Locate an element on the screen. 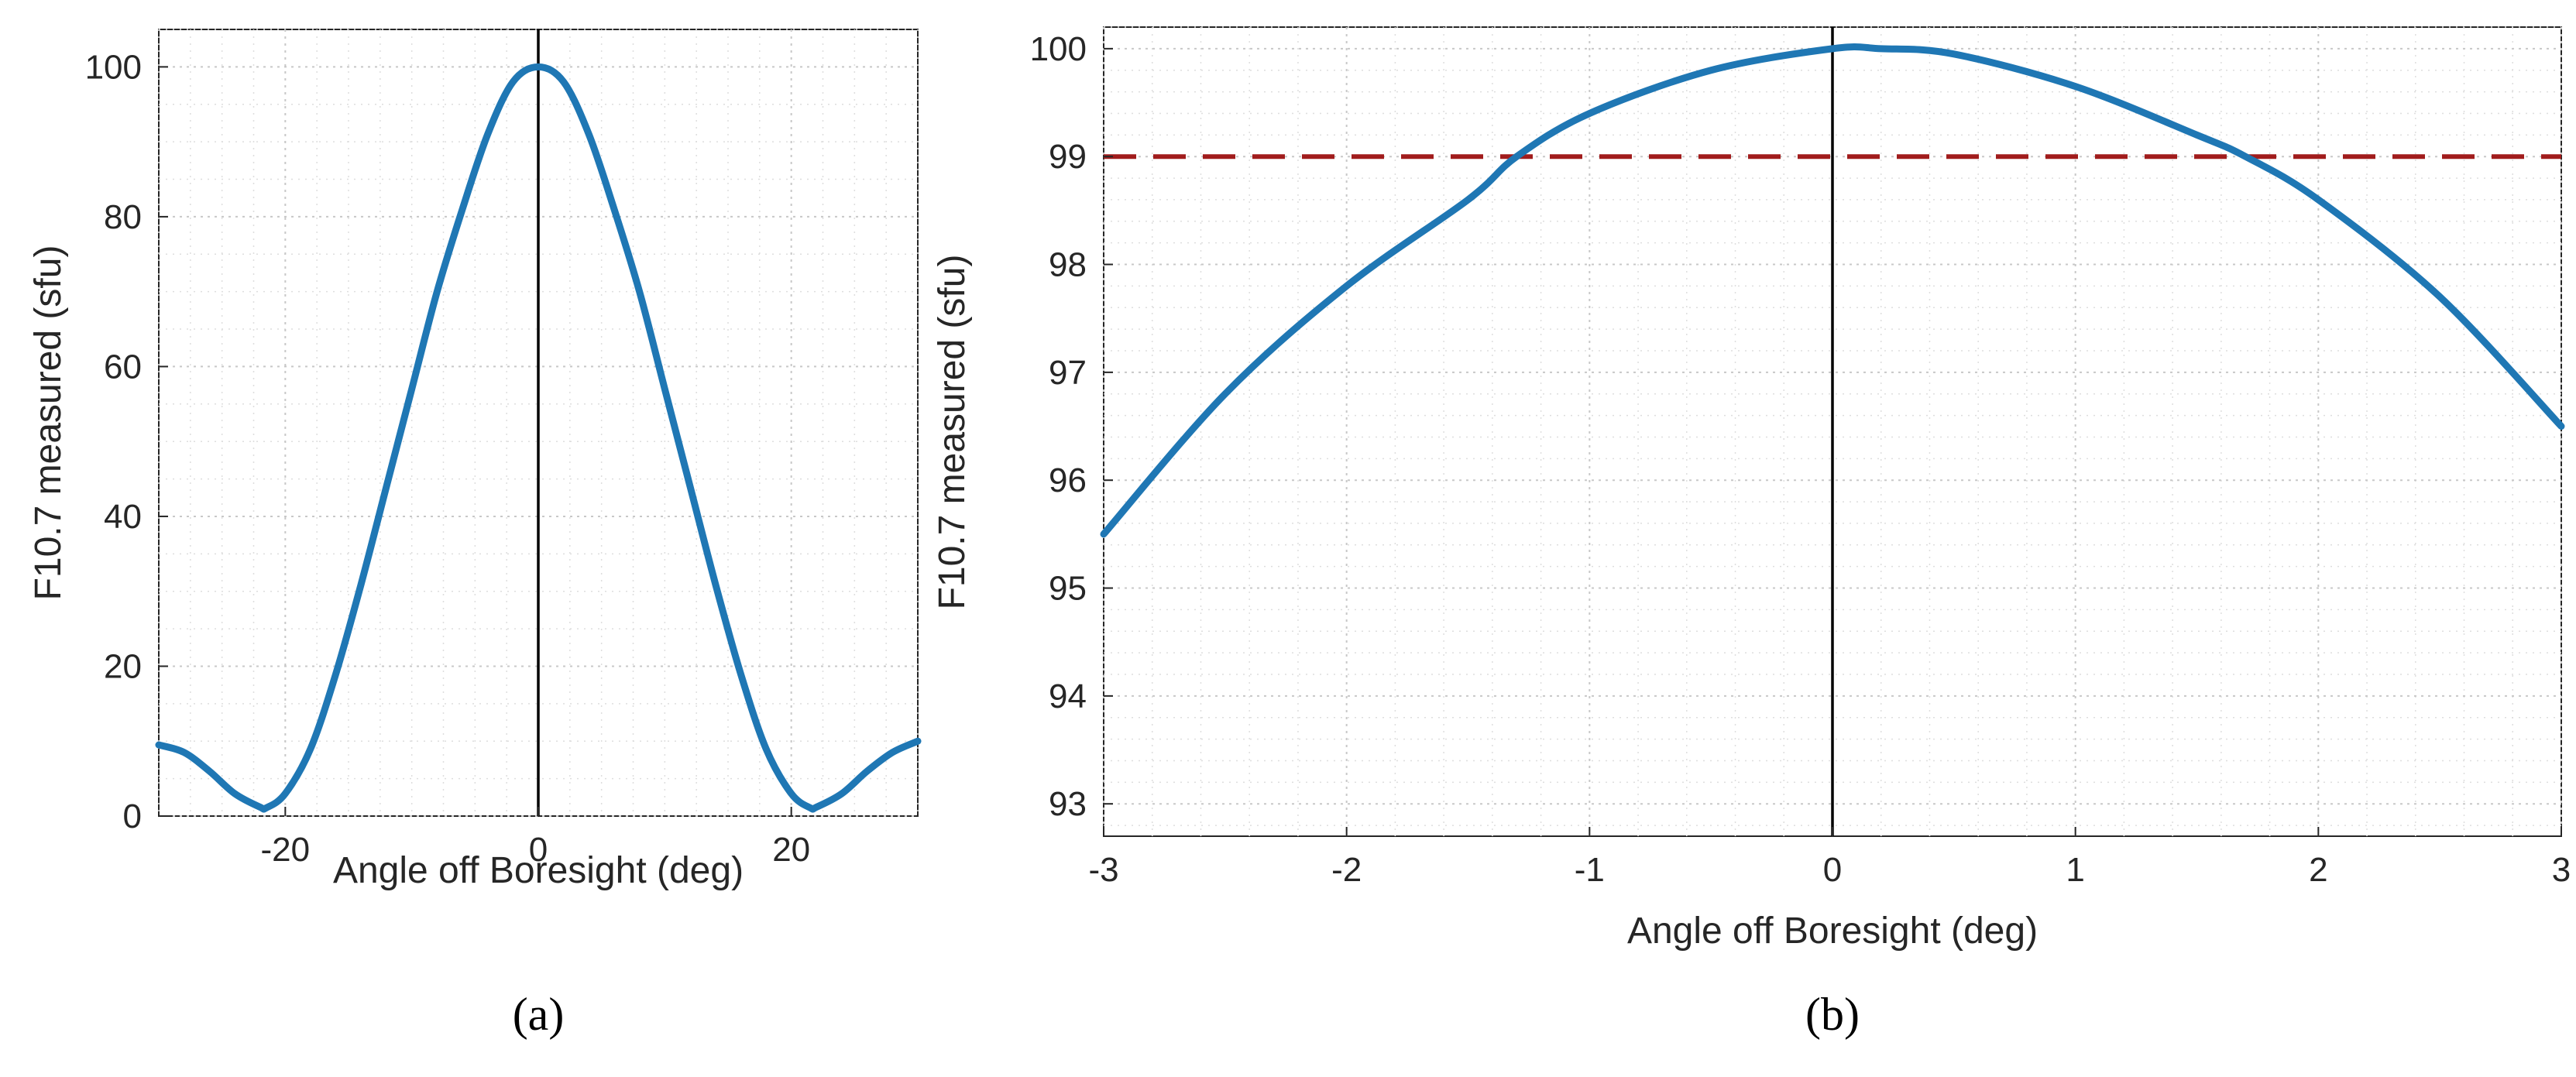  panel-a-x-tick-labels: -20 0 20 is located at coordinates (535, 838).